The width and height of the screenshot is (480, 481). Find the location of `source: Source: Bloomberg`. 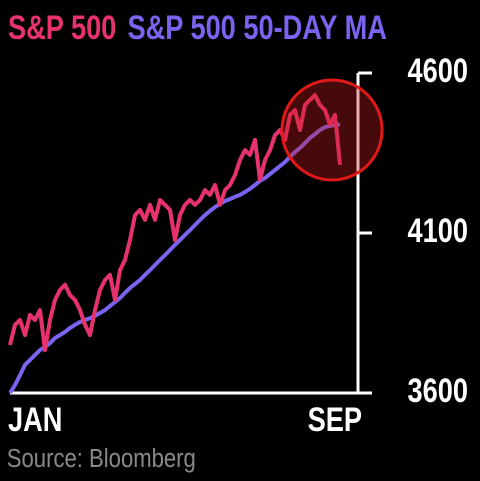

source: Source: Bloomberg is located at coordinates (101, 458).